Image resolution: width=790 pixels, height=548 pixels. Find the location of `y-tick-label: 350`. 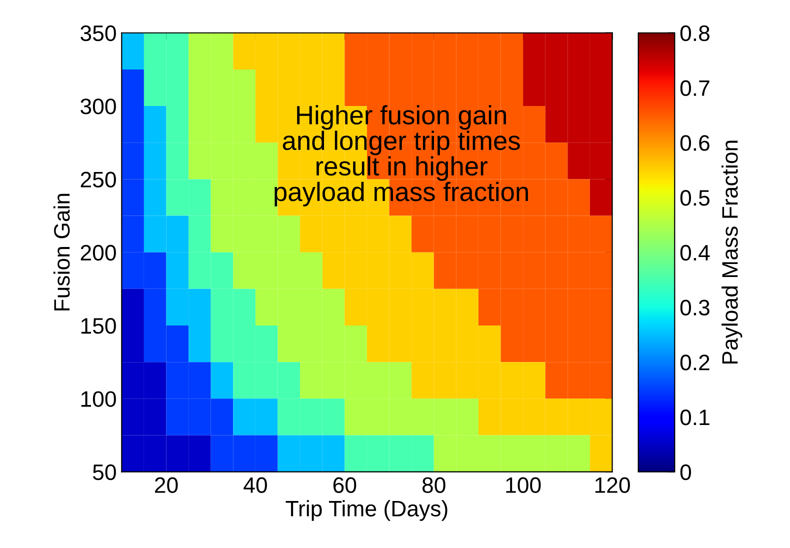

y-tick-label: 350 is located at coordinates (98, 33).